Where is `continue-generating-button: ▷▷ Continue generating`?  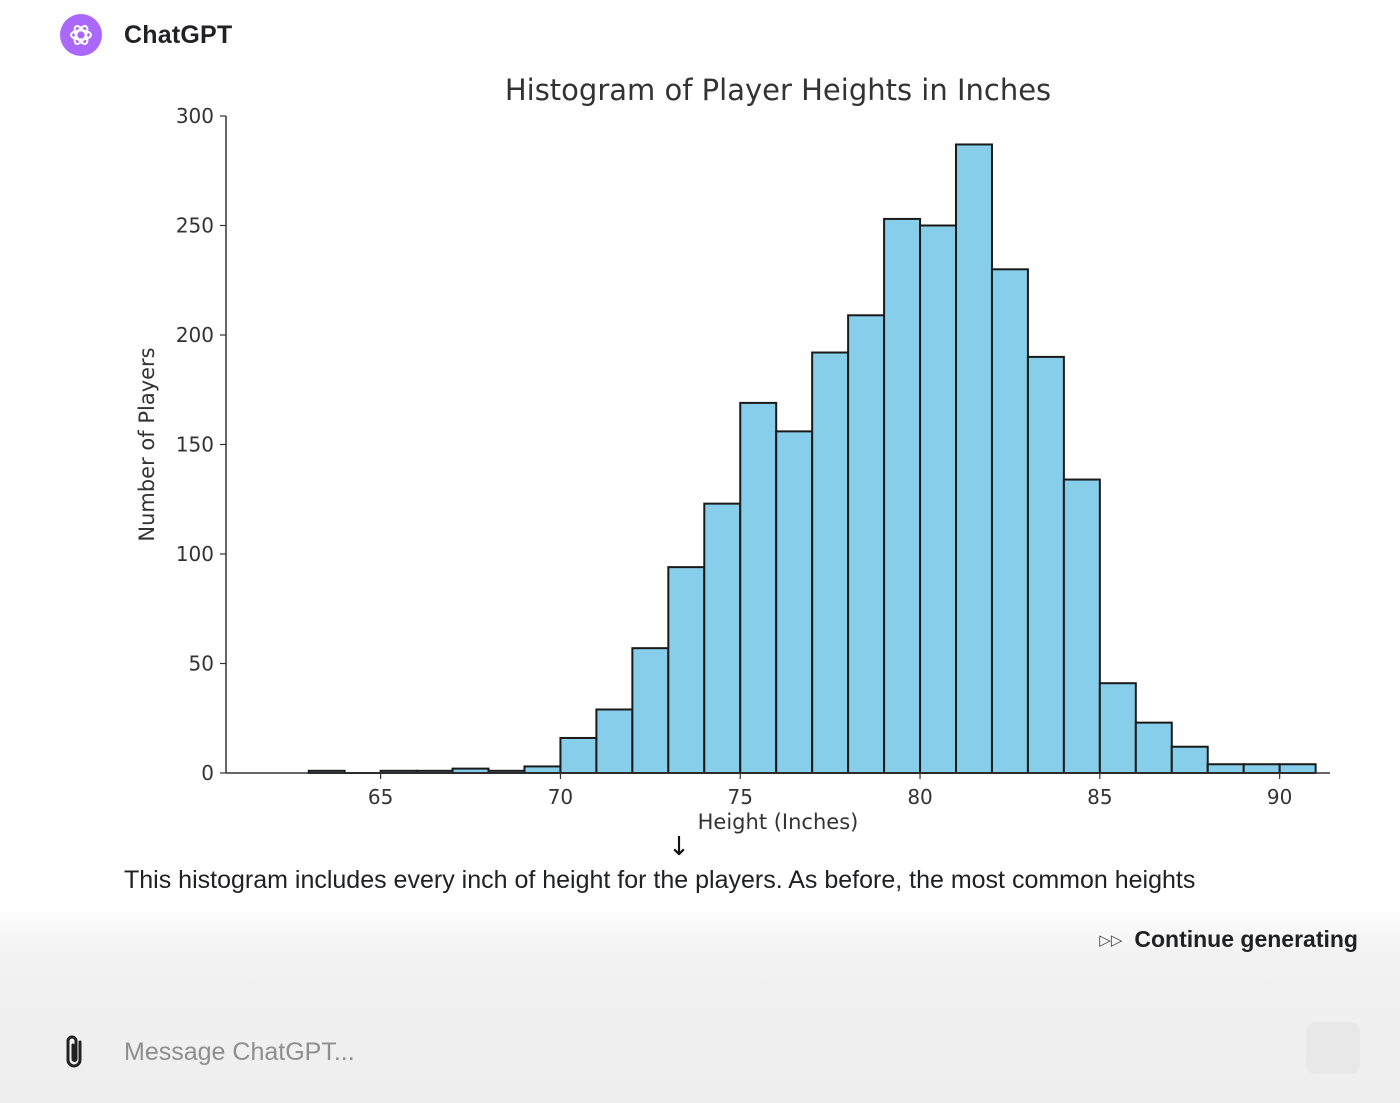 continue-generating-button: ▷▷ Continue generating is located at coordinates (1228, 939).